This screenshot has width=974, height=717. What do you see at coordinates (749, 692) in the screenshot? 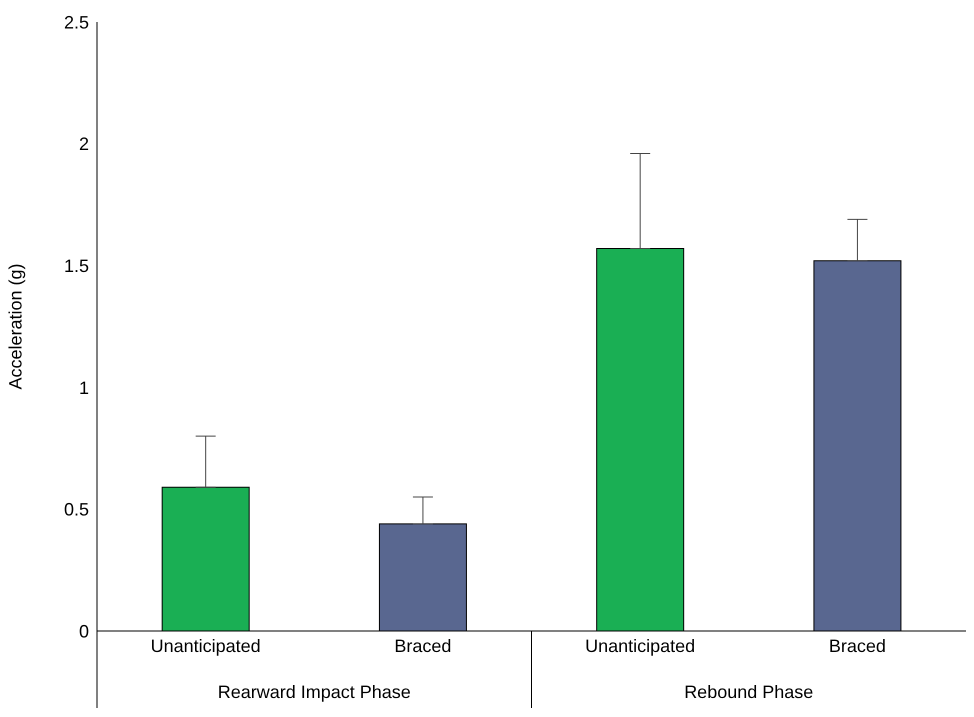
I see `text: Rebound Phase` at bounding box center [749, 692].